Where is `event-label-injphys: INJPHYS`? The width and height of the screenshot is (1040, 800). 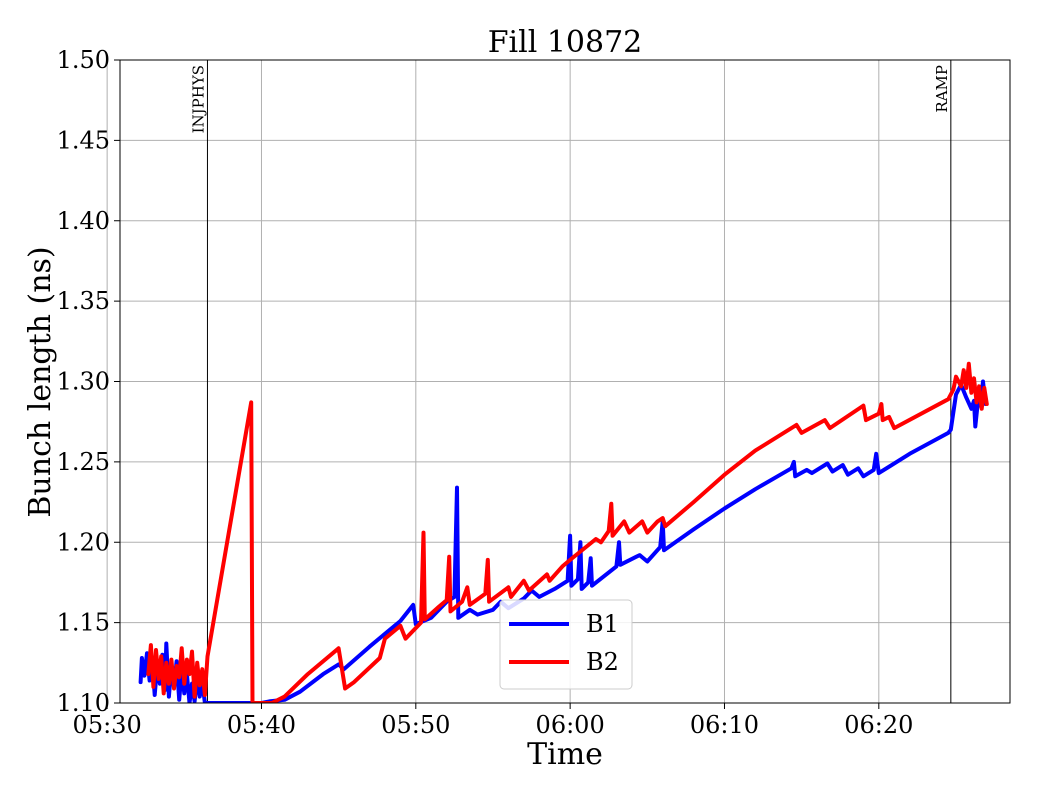 event-label-injphys: INJPHYS is located at coordinates (198, 99).